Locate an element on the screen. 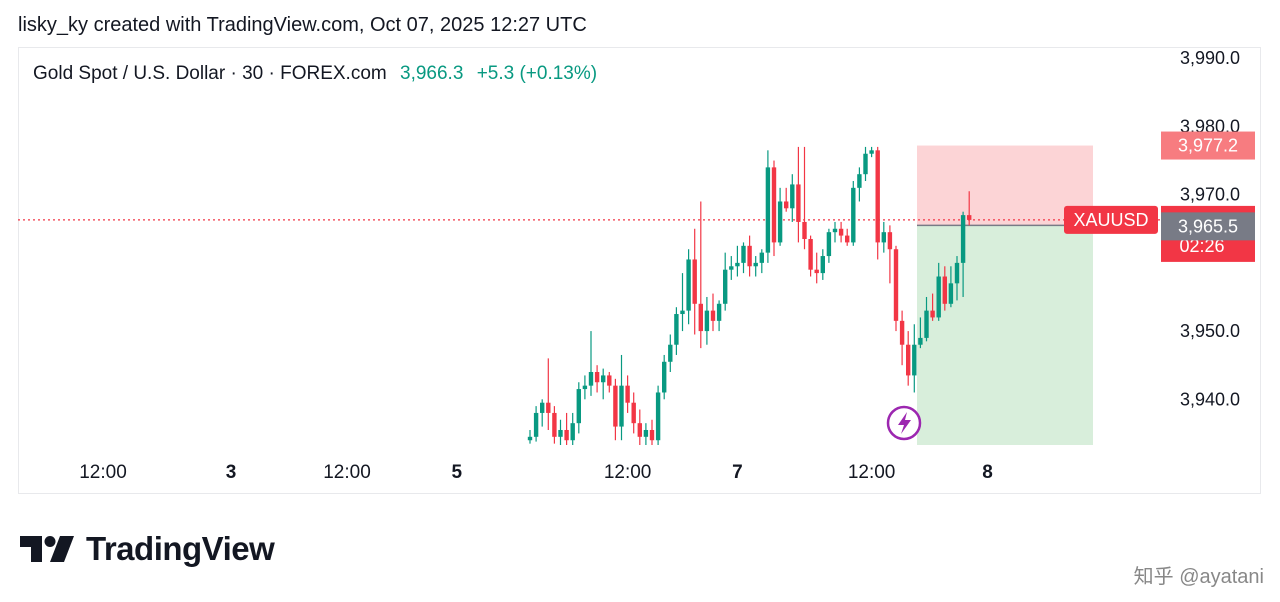 This screenshot has height=602, width=1280. tradingview-mark-icon is located at coordinates (47, 549).